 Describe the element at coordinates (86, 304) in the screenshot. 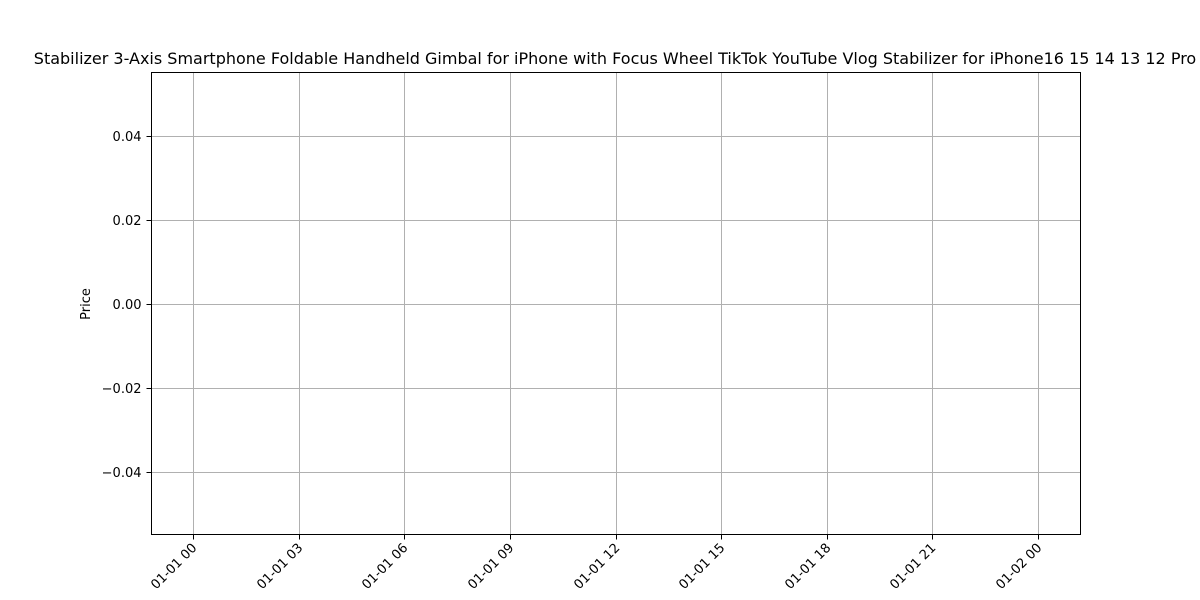

I see `y-axis-label: Price` at that location.